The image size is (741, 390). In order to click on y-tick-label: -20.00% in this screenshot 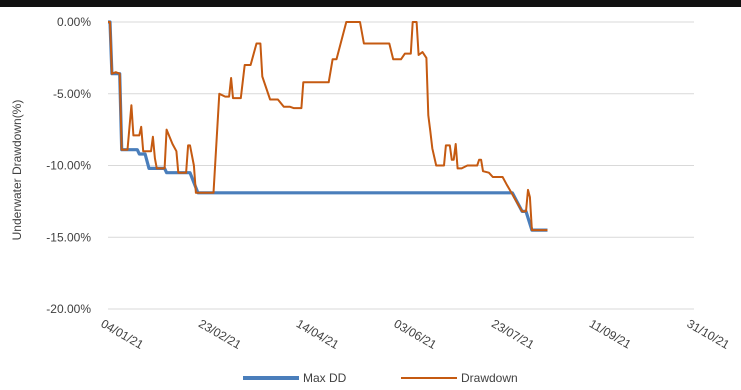, I will do `click(68, 309)`.